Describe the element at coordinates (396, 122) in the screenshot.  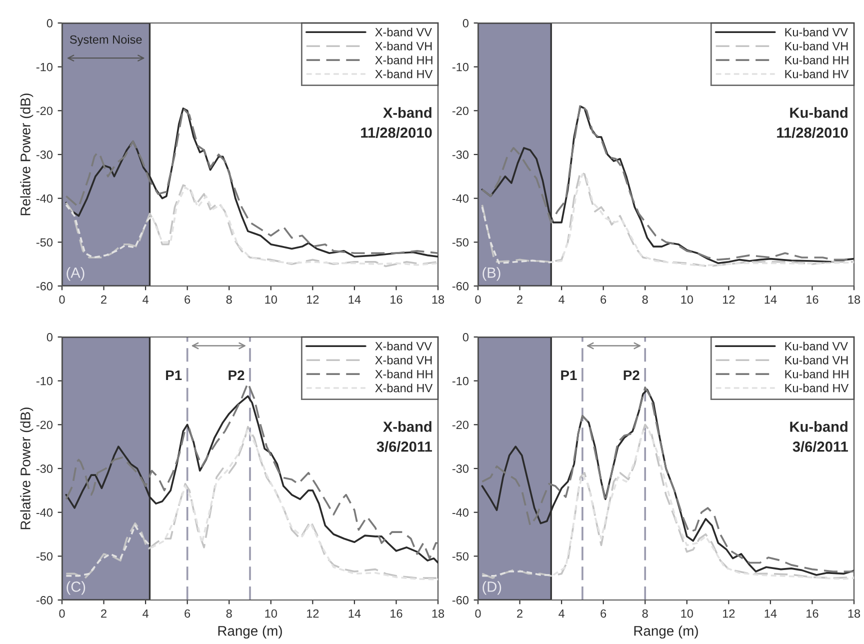
I see `annotation: X-band 11/28/2010` at that location.